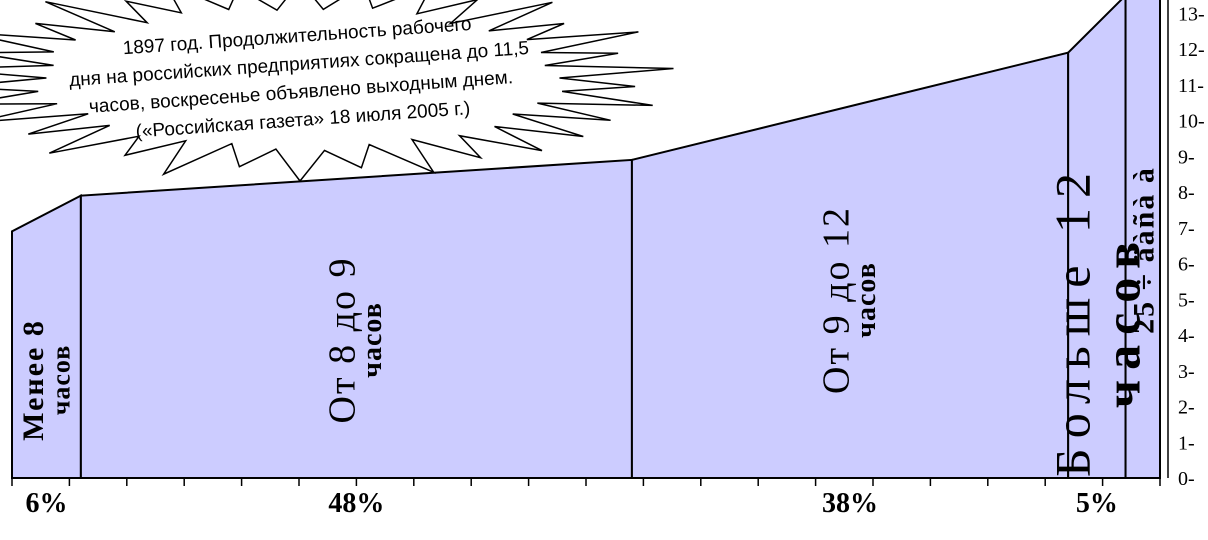 This screenshot has height=540, width=1208. Describe the element at coordinates (1191, 122) in the screenshot. I see `y-tick-label: 10-` at that location.